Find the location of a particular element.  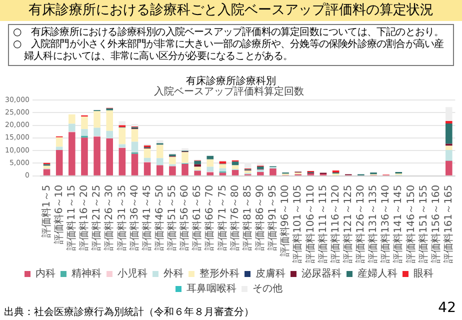

x-tick-label: 評価料51～55 is located at coordinates (172, 217).